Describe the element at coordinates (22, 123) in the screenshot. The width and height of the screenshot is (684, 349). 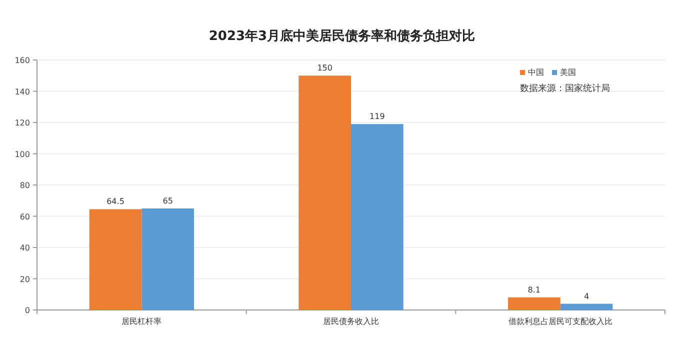
I see `y-tick-label: 120` at that location.